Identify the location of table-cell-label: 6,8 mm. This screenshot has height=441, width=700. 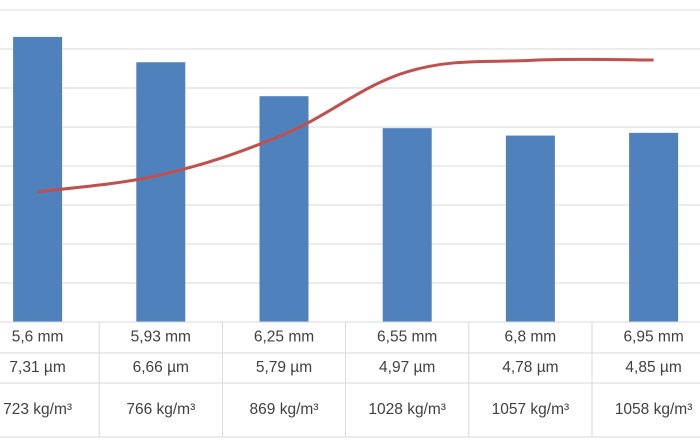
(531, 337).